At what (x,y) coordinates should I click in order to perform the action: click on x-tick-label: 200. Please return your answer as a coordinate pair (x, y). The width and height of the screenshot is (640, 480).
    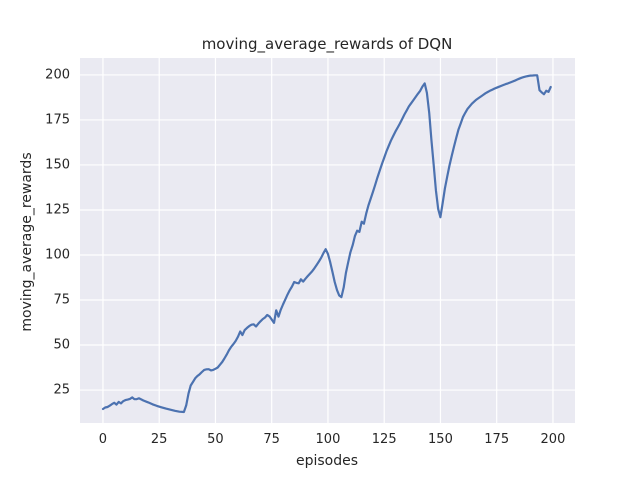
    Looking at the image, I should click on (553, 439).